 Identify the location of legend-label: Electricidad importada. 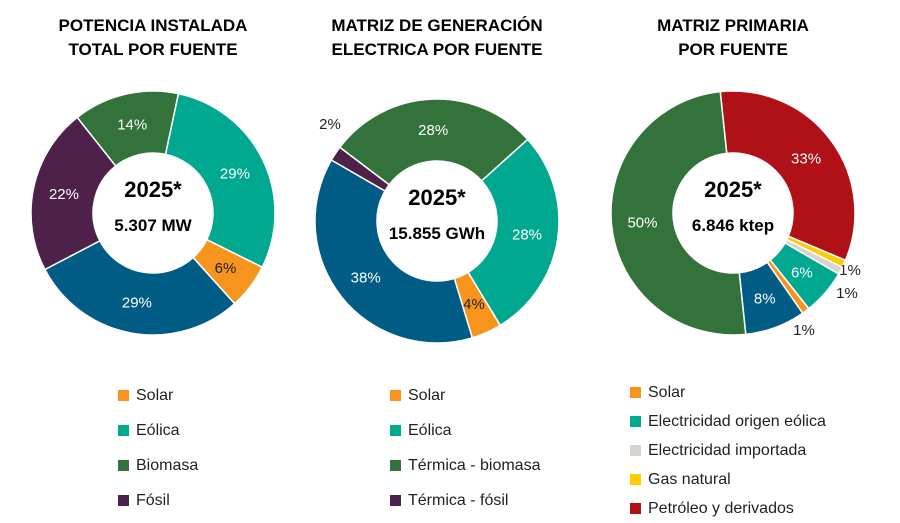
(727, 450).